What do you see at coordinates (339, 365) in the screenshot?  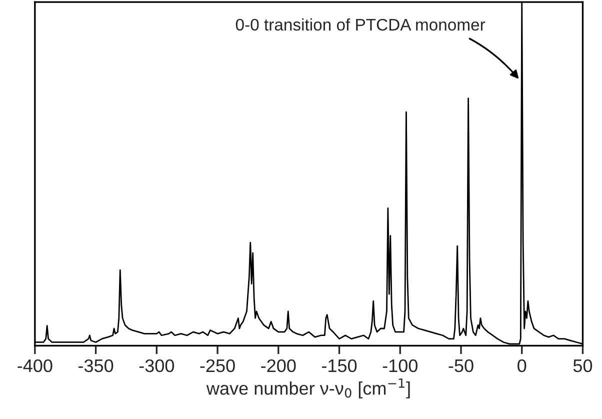 I see `x-tick-label: -150` at bounding box center [339, 365].